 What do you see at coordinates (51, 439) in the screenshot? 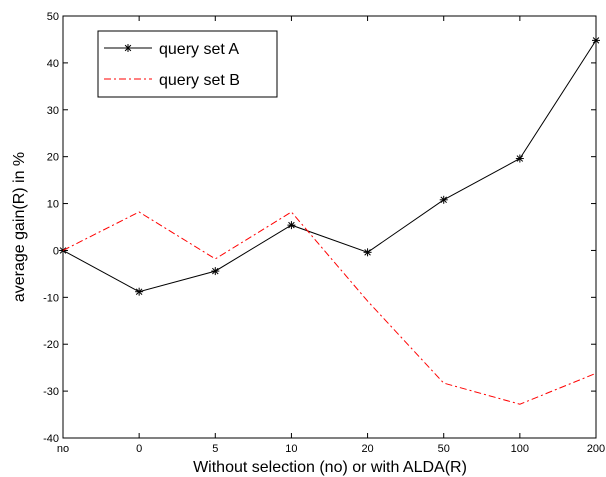
I see `y-tick-label: -40` at bounding box center [51, 439].